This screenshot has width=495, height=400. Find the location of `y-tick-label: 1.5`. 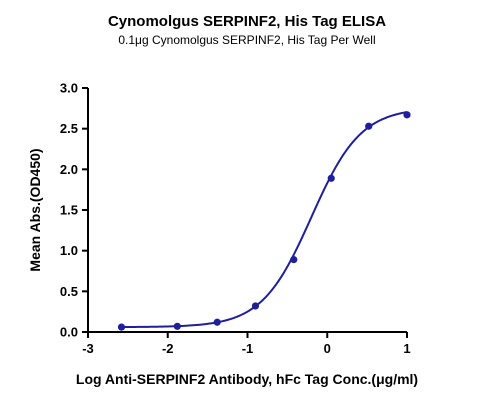

y-tick-label: 1.5 is located at coordinates (69, 210).